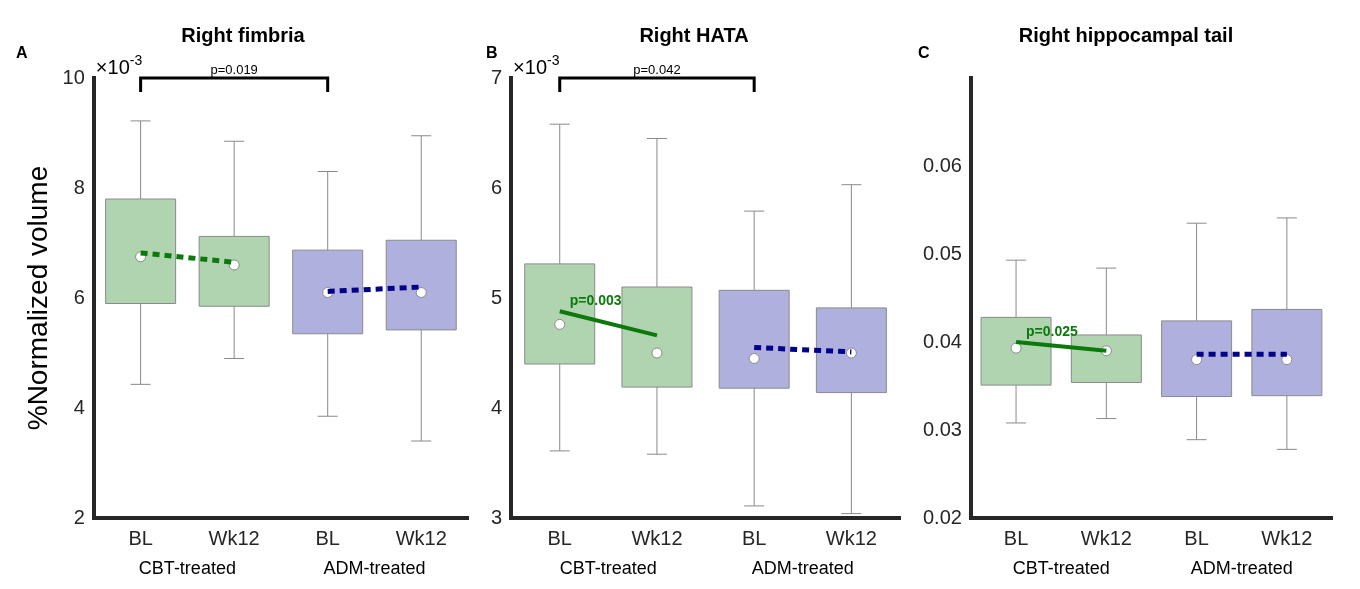 The width and height of the screenshot is (1360, 589). I want to click on annotation: p=0.025, so click(1052, 331).